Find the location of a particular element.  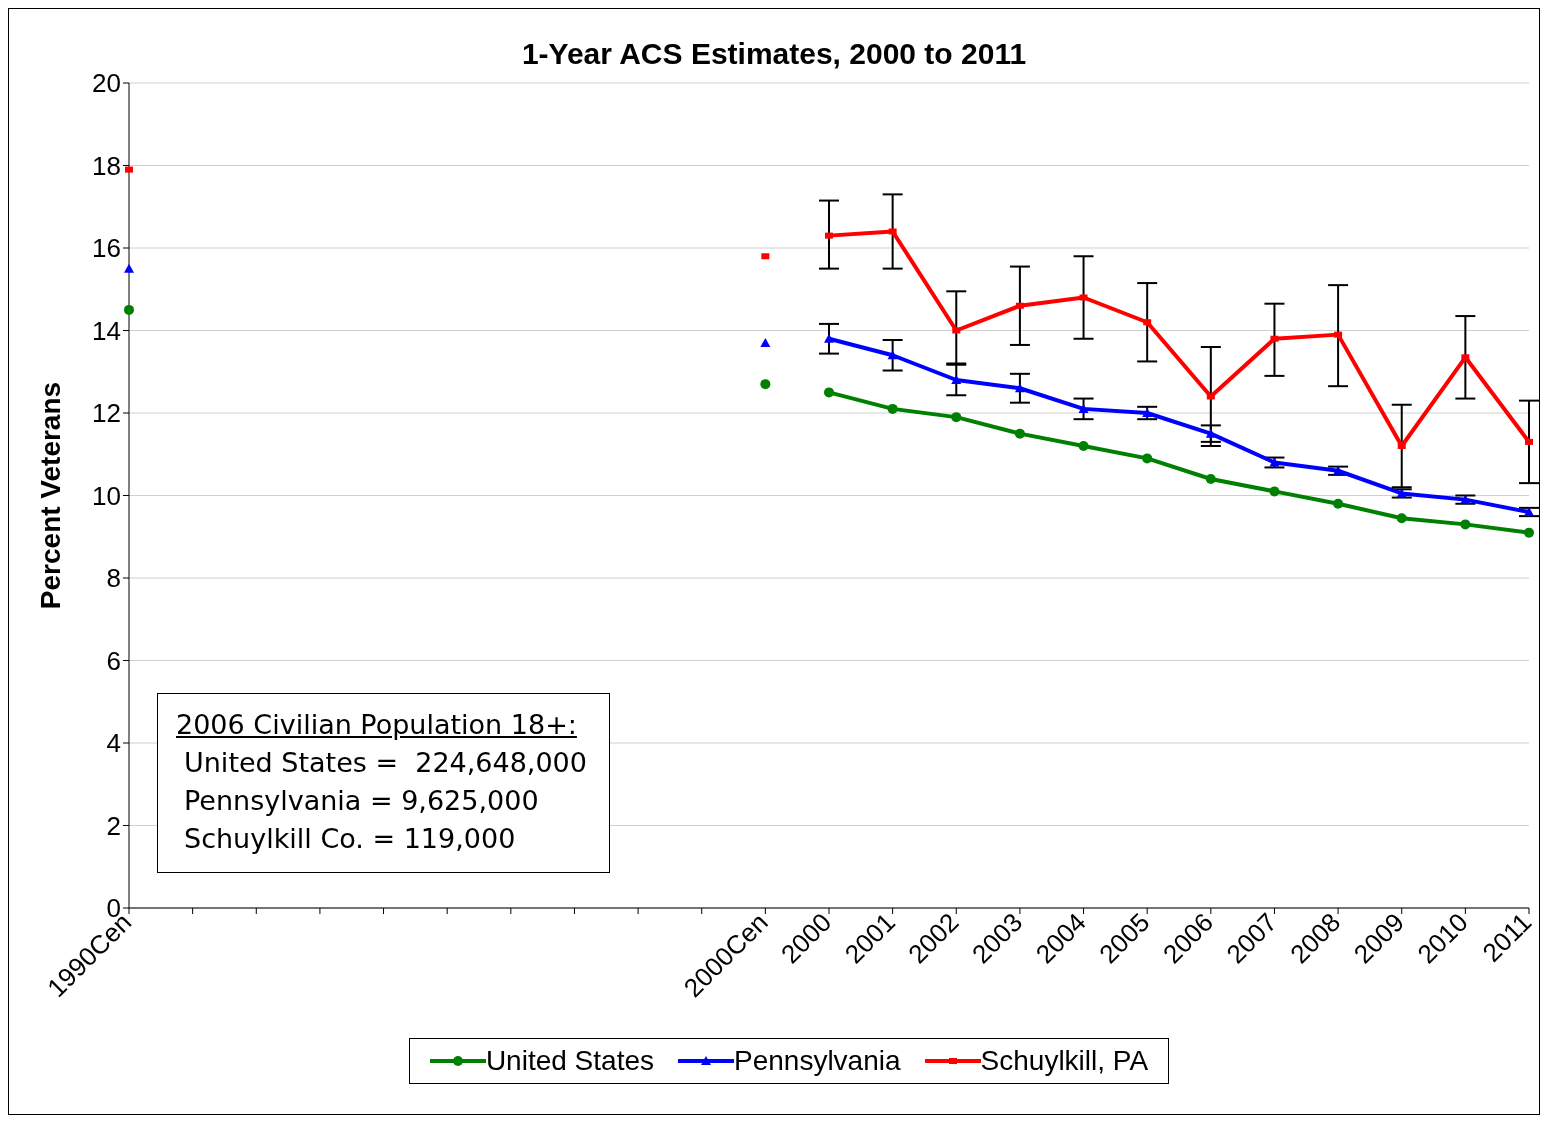

y-tick-label: 4 is located at coordinates (113, 743).